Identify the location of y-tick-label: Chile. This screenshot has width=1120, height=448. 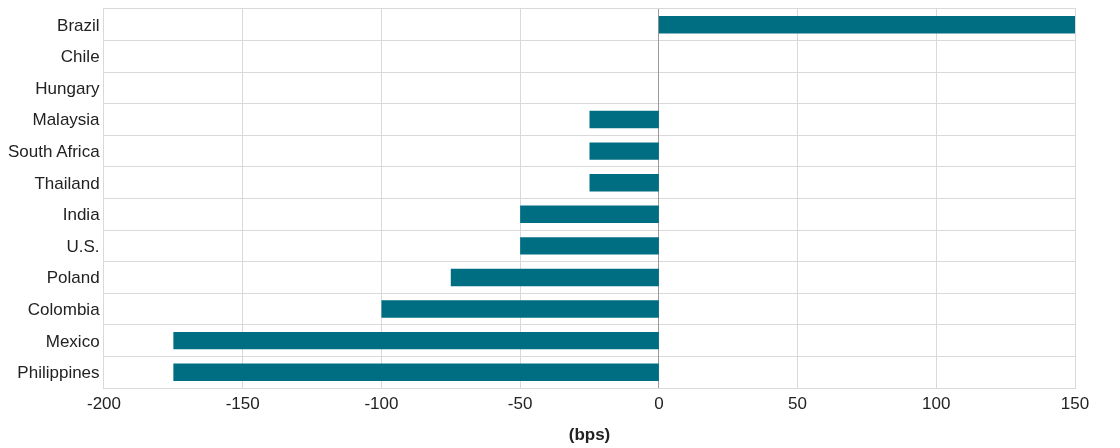
(80, 57).